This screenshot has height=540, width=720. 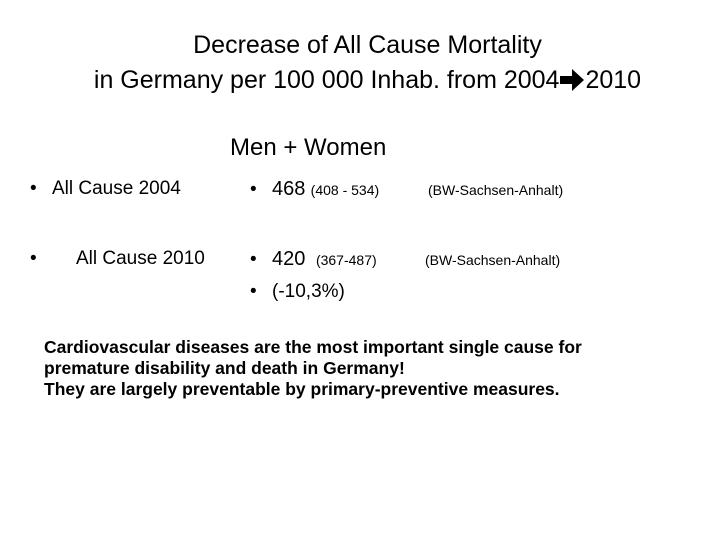 What do you see at coordinates (313, 259) in the screenshot?
I see `row-2-value: • 420 (367-487)` at bounding box center [313, 259].